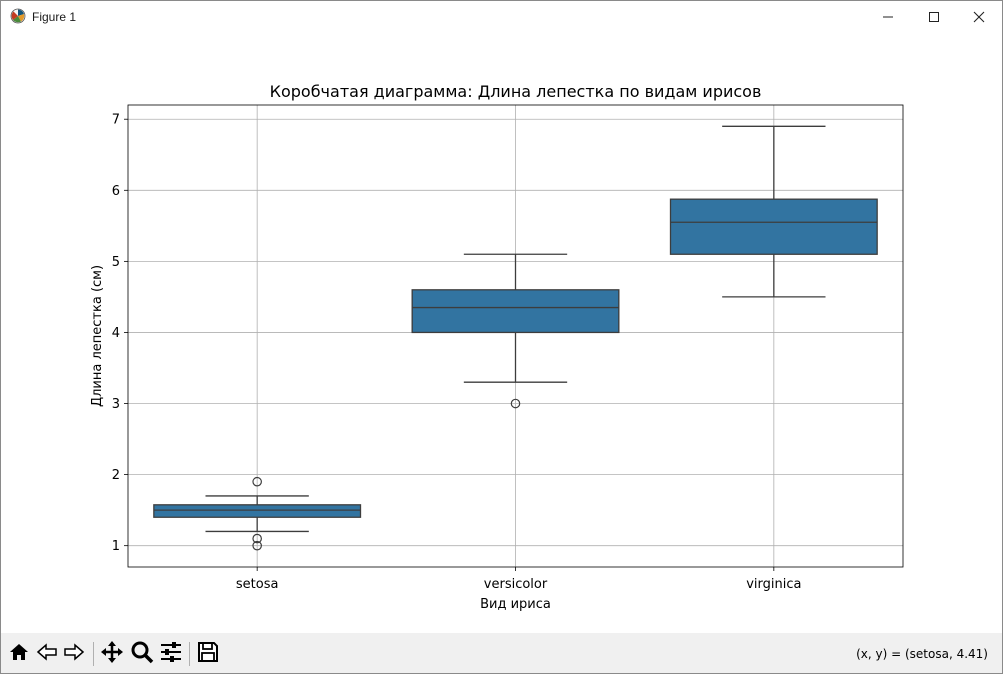 The width and height of the screenshot is (1003, 674). I want to click on magnifier-icon, so click(142, 654).